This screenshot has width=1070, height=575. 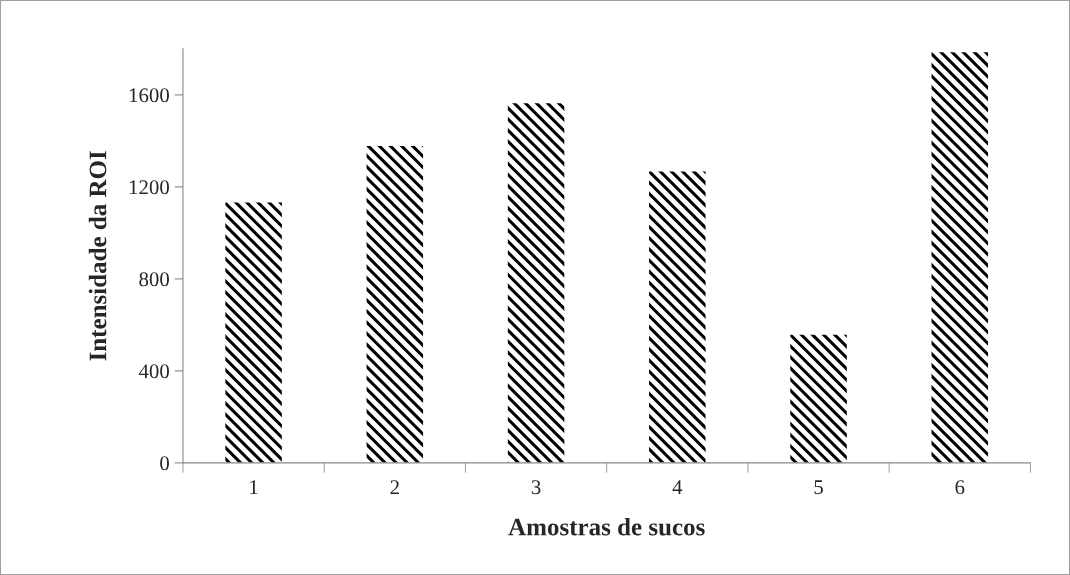 What do you see at coordinates (606, 526) in the screenshot?
I see `x-axis-title: Amostras de sucos` at bounding box center [606, 526].